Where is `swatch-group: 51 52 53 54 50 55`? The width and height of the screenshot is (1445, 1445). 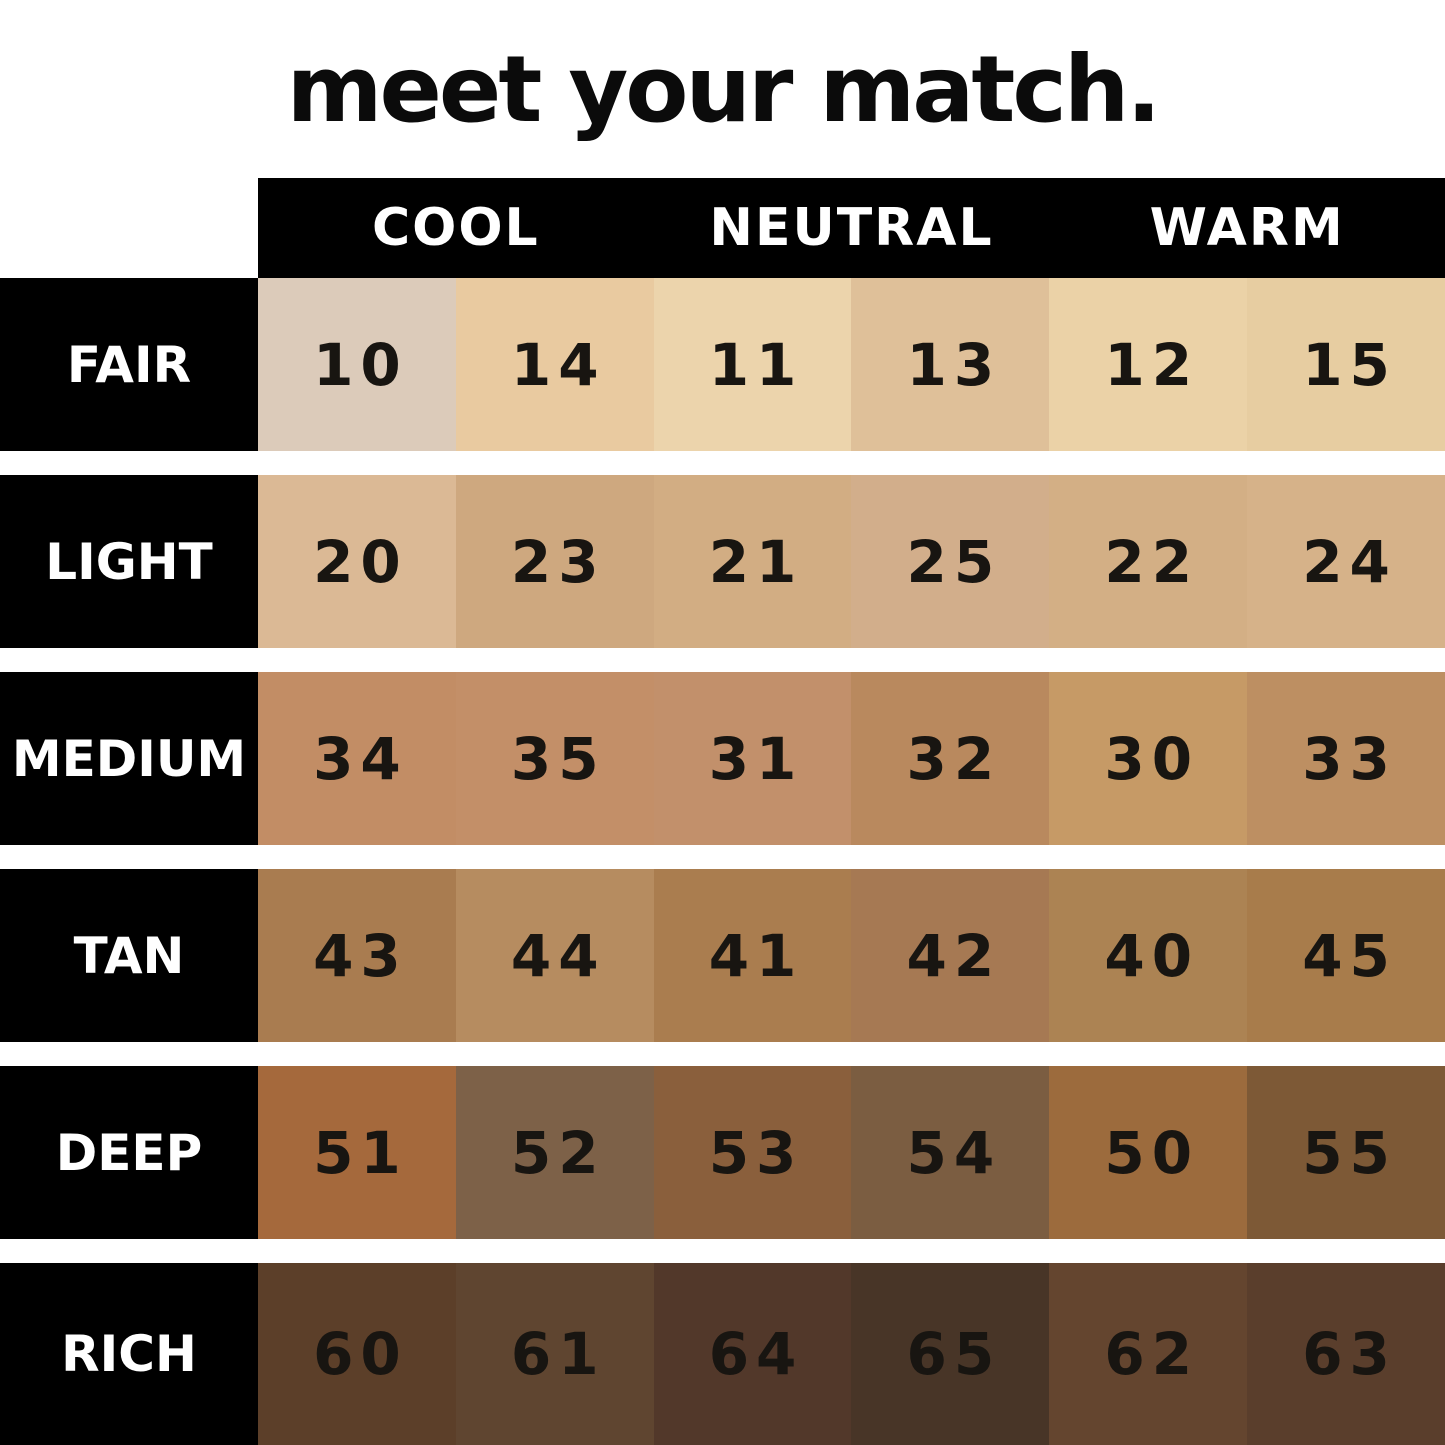 swatch-group: 51 52 53 54 50 55 is located at coordinates (851, 1152).